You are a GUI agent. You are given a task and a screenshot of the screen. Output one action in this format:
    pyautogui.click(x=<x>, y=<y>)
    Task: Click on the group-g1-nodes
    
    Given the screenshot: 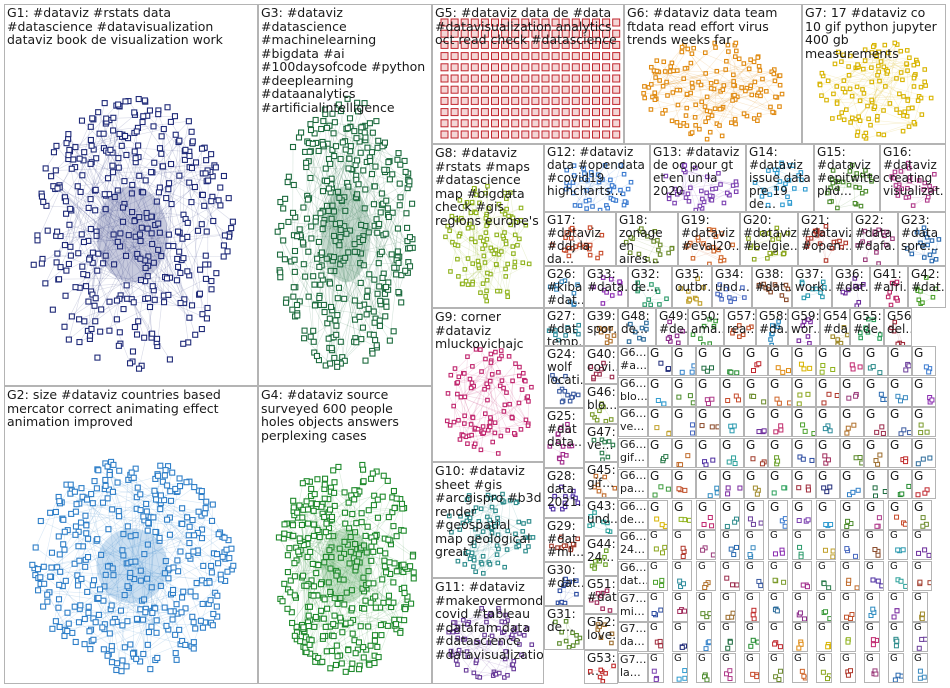 What is the action you would take?
    pyautogui.click(x=133, y=233)
    